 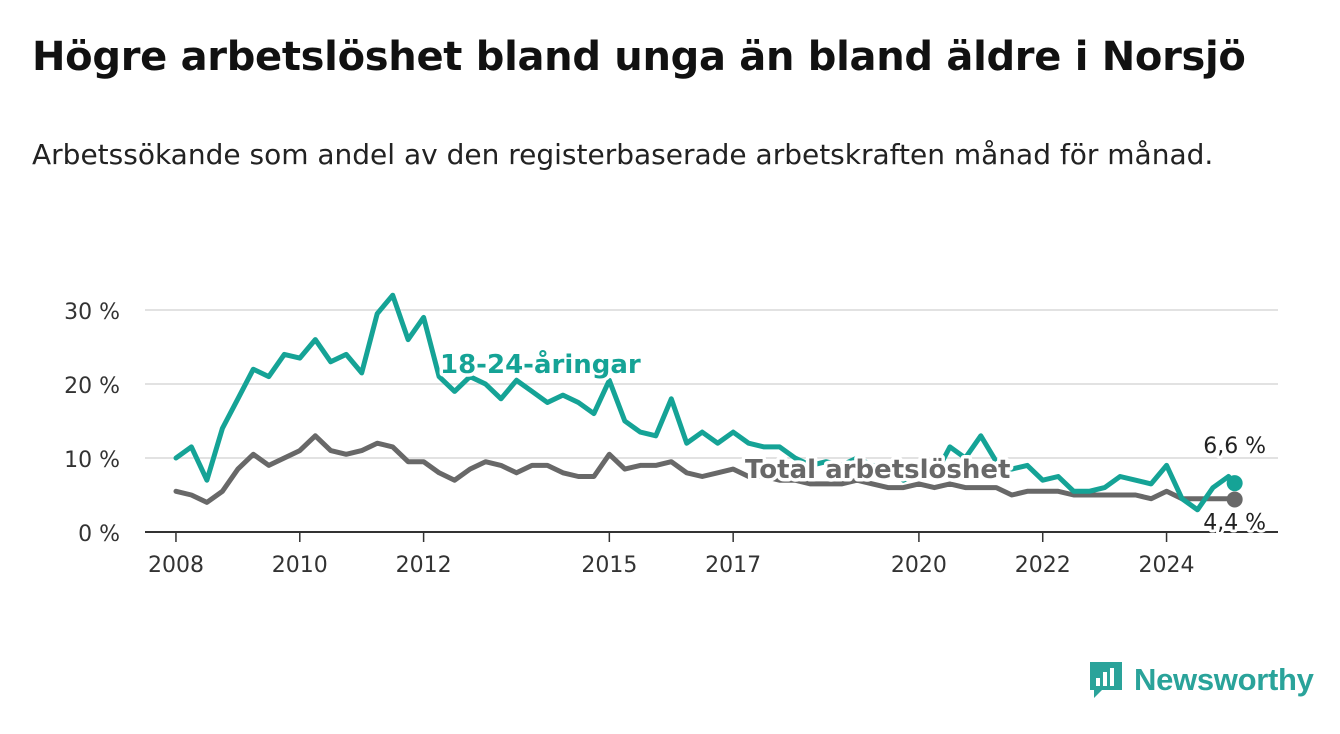 I want to click on y-tick-label: 30 %, so click(x=92, y=312).